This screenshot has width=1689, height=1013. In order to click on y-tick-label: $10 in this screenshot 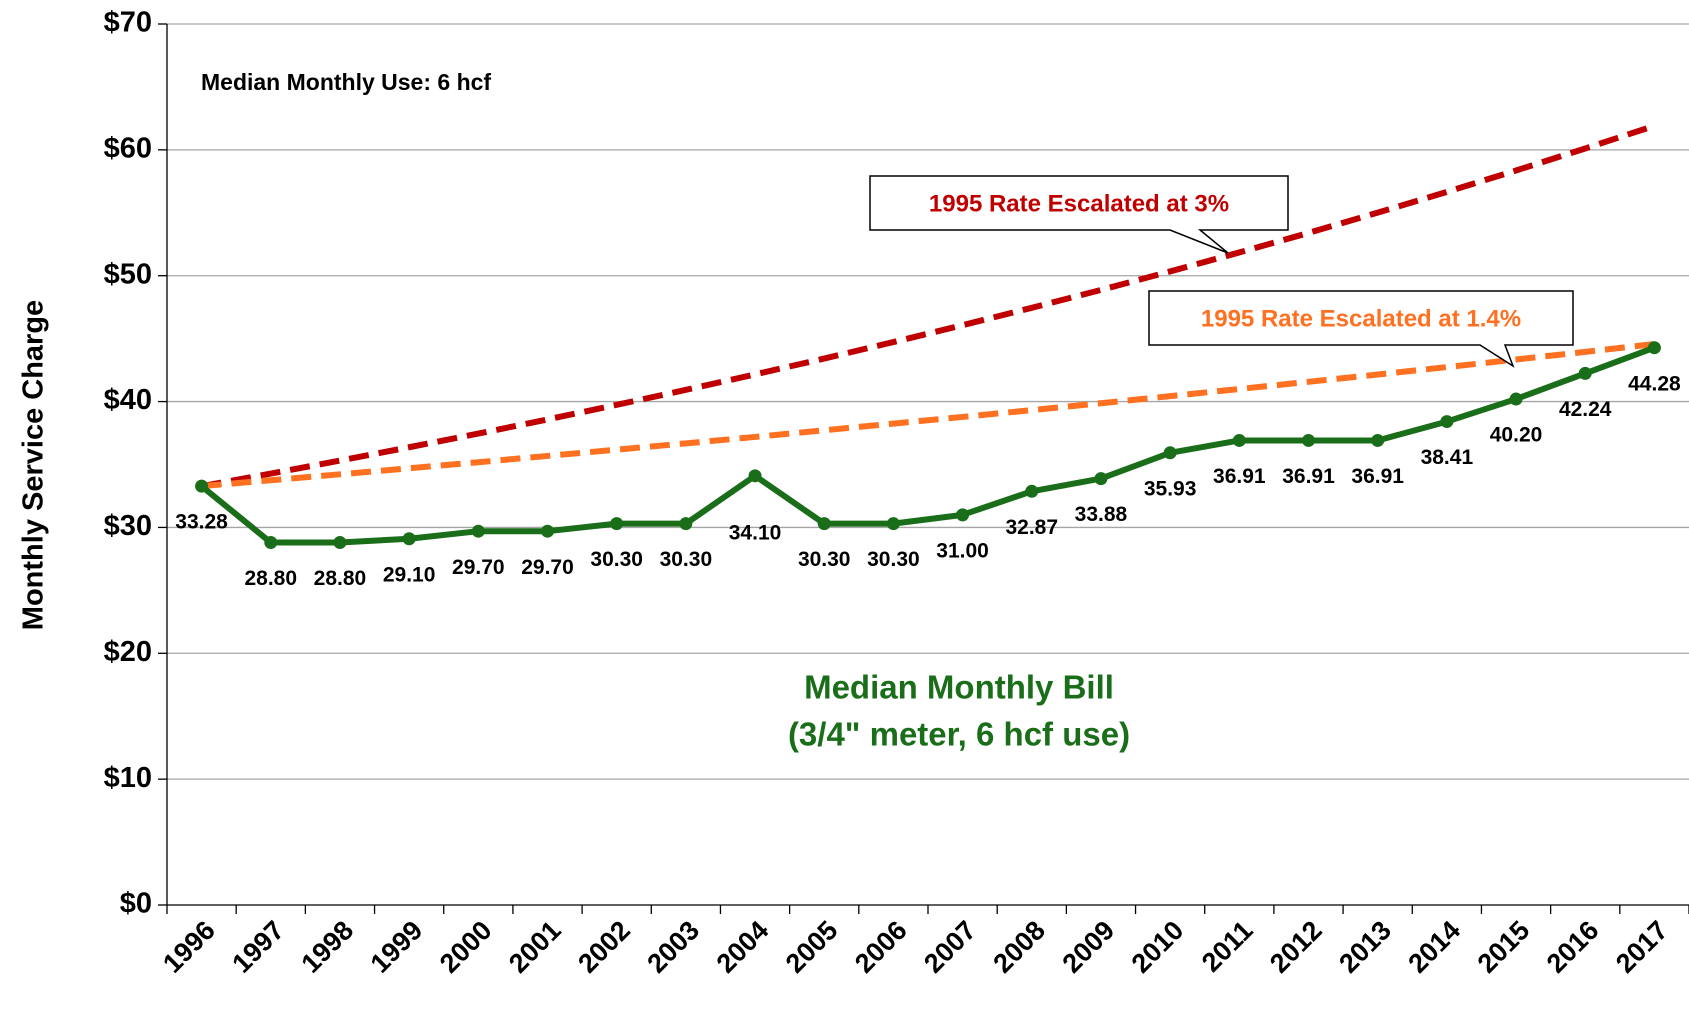, I will do `click(128, 778)`.